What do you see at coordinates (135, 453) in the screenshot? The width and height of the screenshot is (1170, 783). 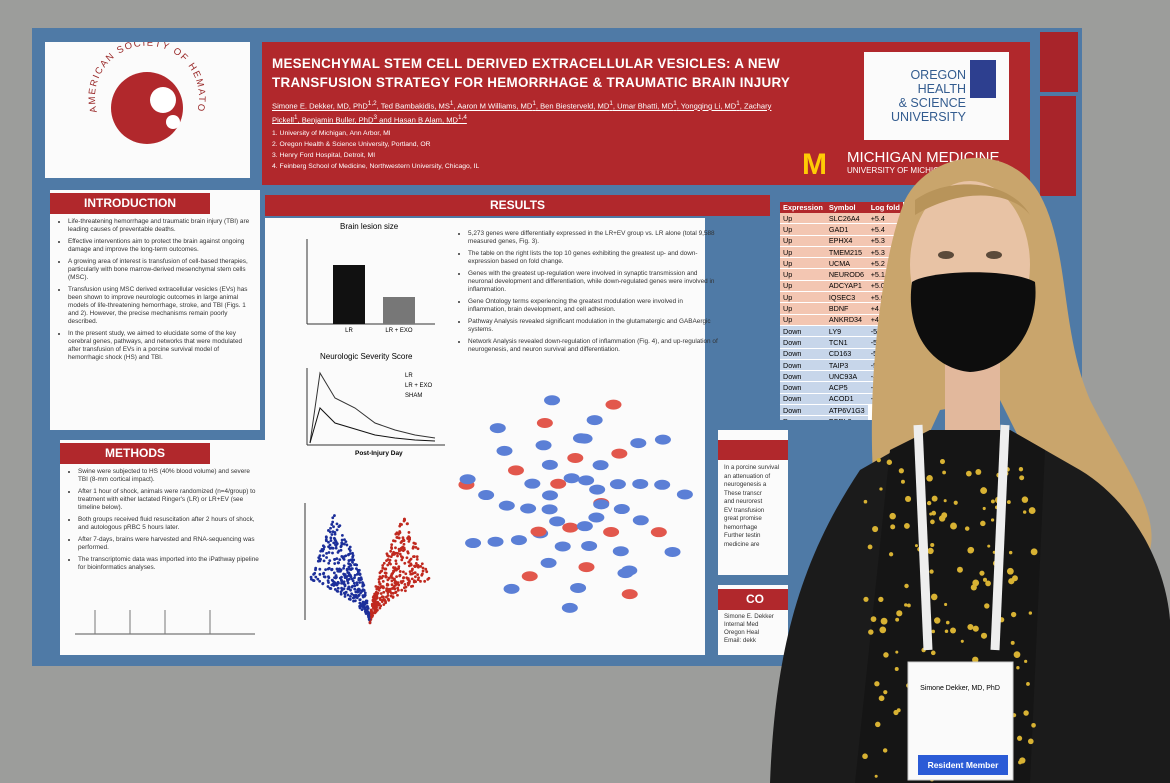 I see `methods-heading: METHODS` at bounding box center [135, 453].